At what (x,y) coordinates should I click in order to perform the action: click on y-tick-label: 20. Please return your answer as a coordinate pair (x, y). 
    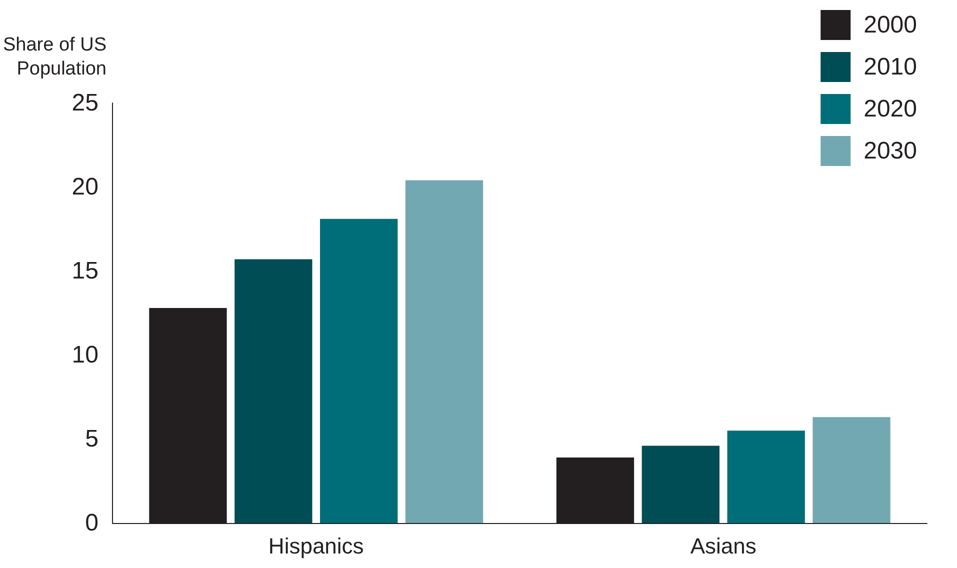
    Looking at the image, I should click on (85, 187).